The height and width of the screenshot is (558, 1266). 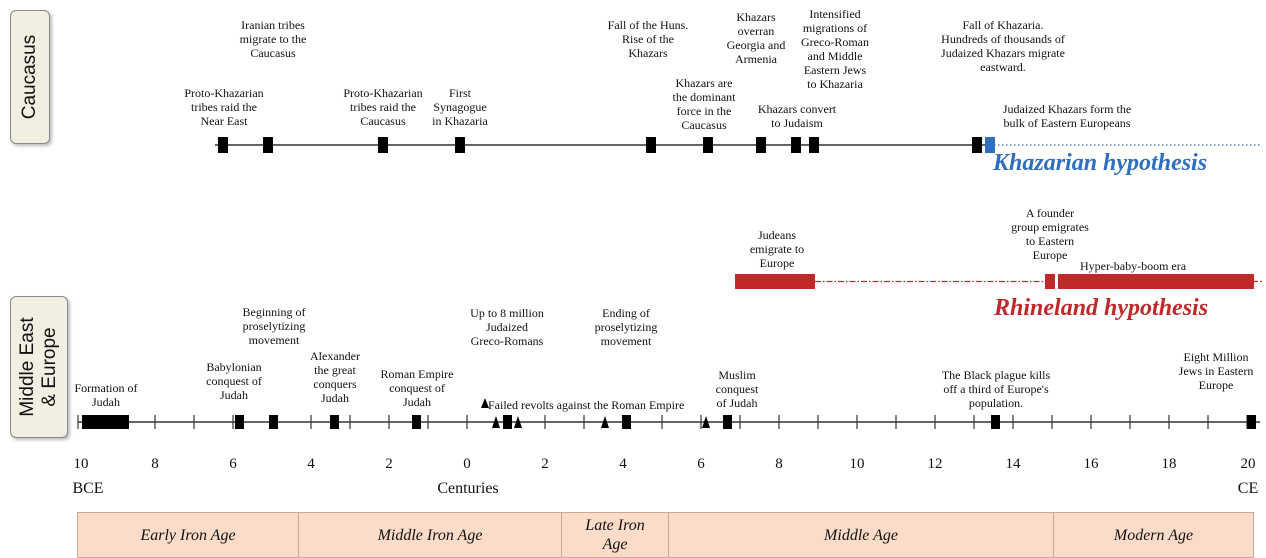 I want to click on me-event-formation-judah: Formation of Judah, so click(x=106, y=395).